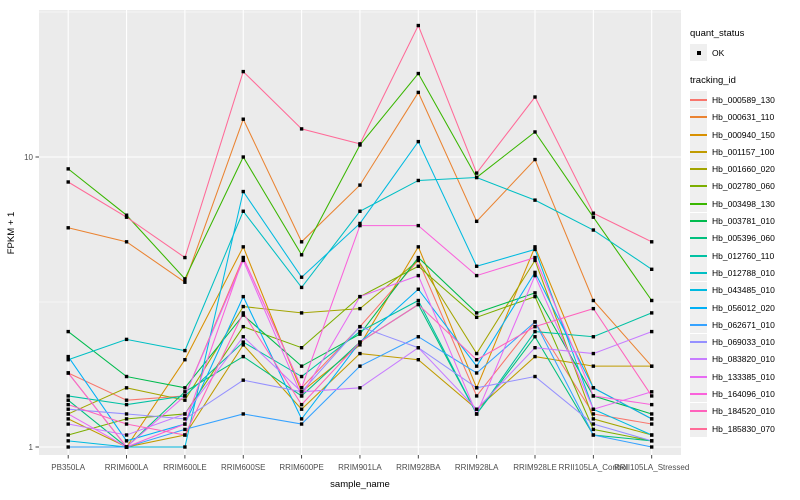 The image size is (800, 500). What do you see at coordinates (743, 342) in the screenshot?
I see `legend-item-label: Hb_069033_010` at bounding box center [743, 342].